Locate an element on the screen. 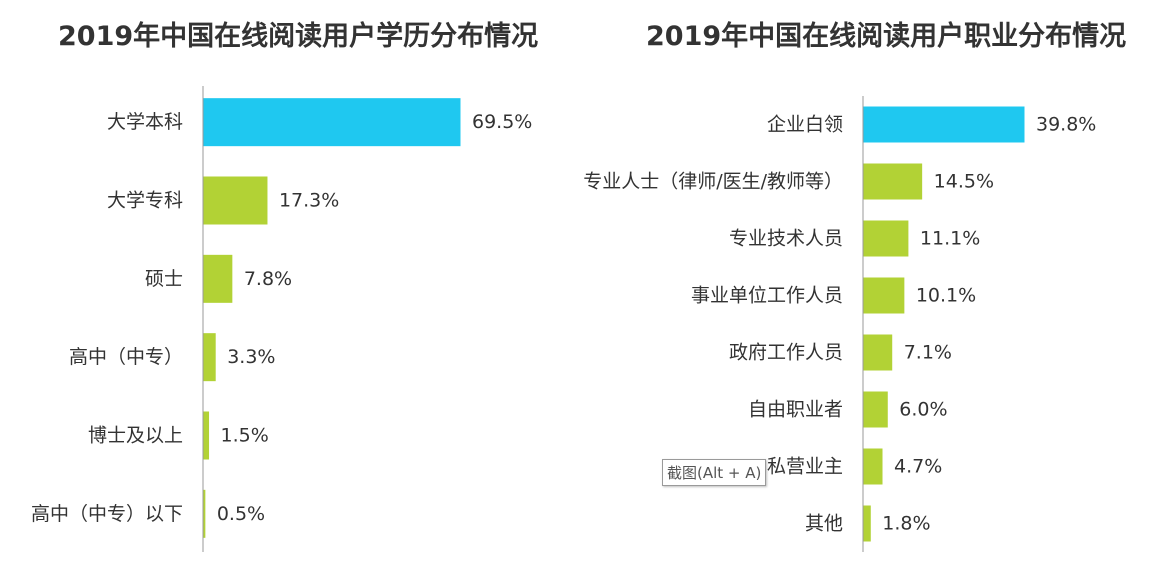 The image size is (1156, 582). screenshot-tooltip: 截图(Alt + A) is located at coordinates (714, 472).